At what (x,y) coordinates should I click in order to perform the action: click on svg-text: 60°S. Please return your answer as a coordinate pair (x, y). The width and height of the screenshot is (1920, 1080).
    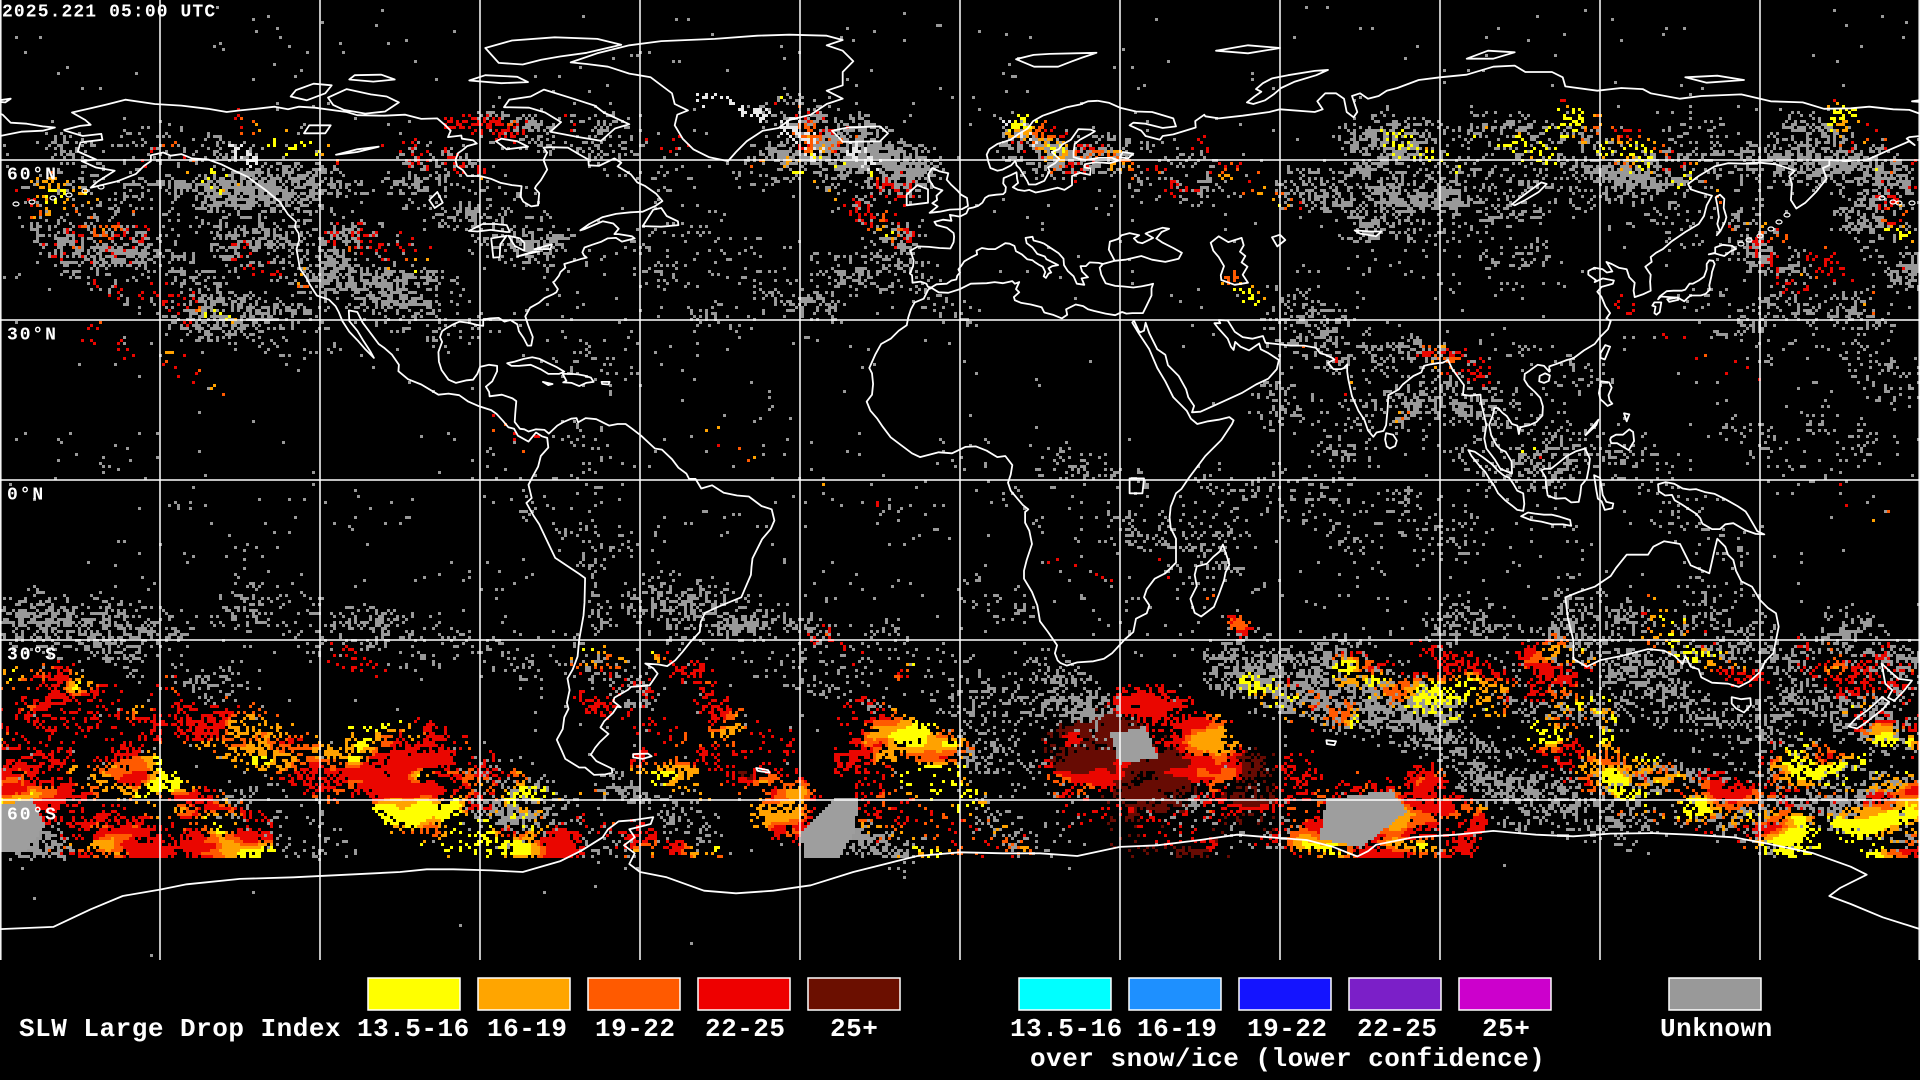
    Looking at the image, I should click on (32, 816).